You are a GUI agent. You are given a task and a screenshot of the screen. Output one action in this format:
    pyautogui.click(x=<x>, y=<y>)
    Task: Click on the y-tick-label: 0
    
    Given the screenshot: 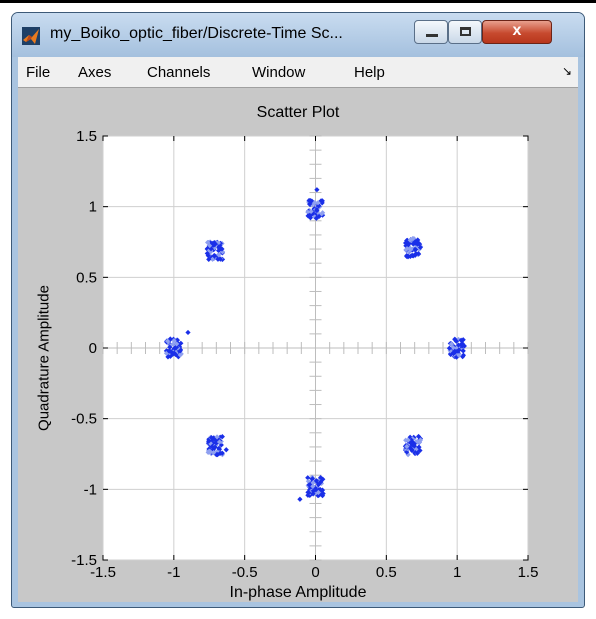 What is the action you would take?
    pyautogui.click(x=93, y=348)
    